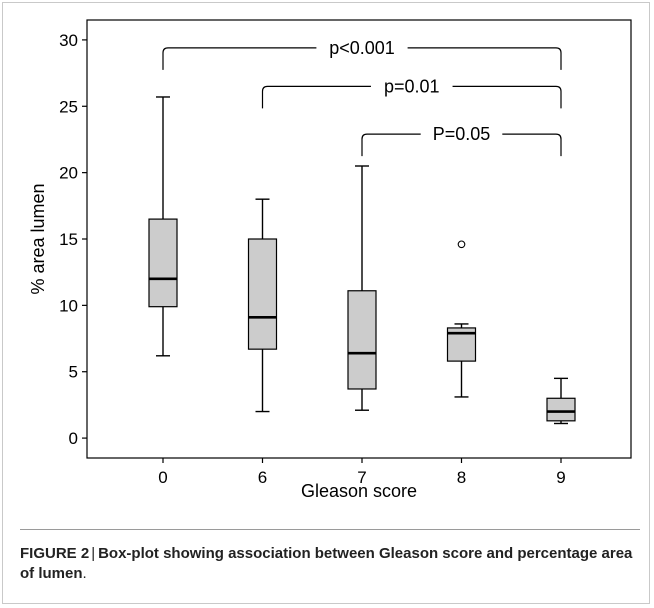  Describe the element at coordinates (68, 106) in the screenshot. I see `y-tick-label: 25` at that location.